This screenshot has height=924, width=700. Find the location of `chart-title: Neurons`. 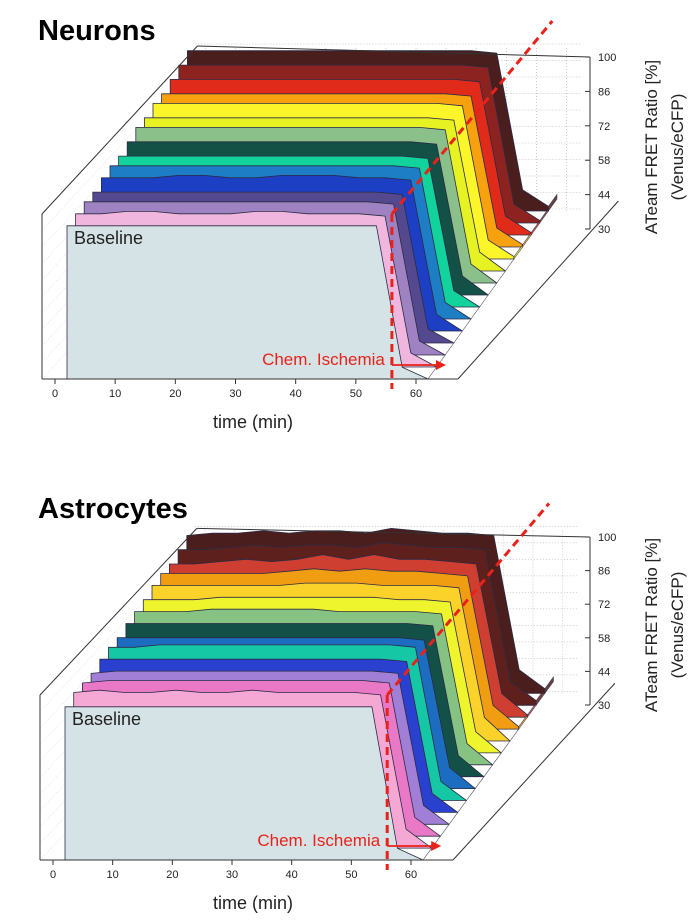

chart-title: Neurons is located at coordinates (97, 31).